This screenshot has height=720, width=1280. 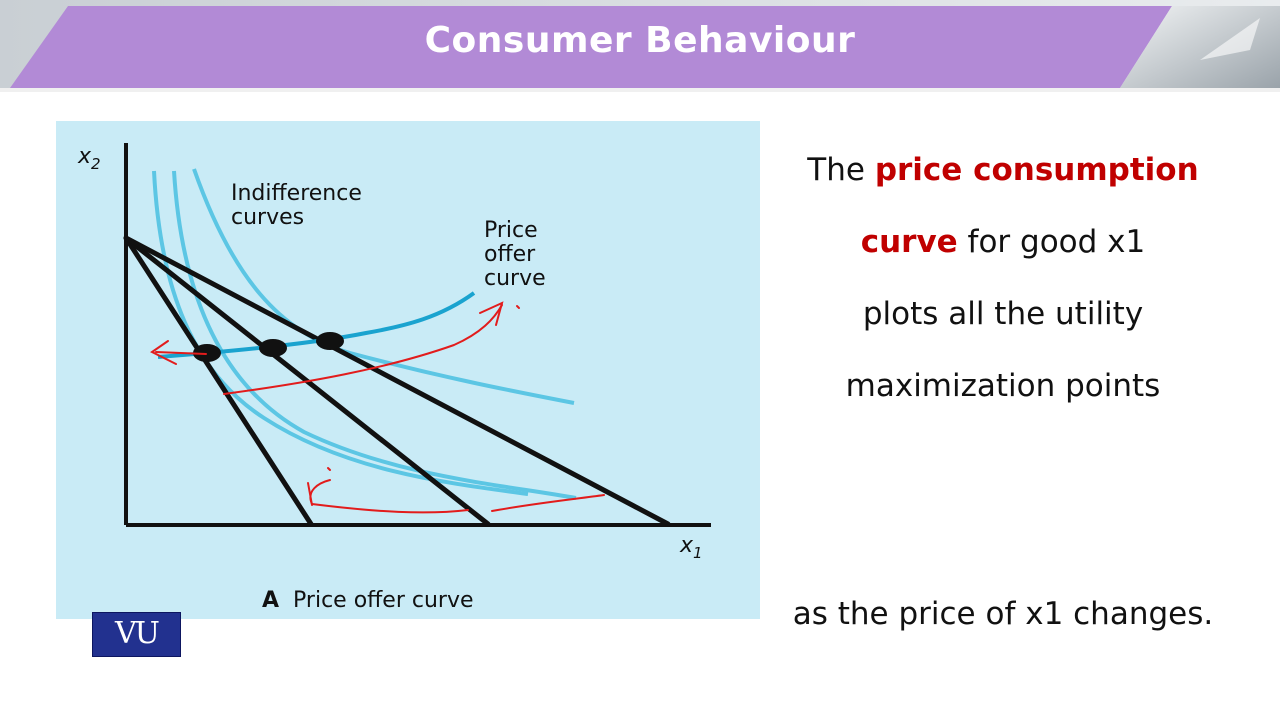 What do you see at coordinates (300, 205) in the screenshot?
I see `indifference-curves-label: Indifference curves` at bounding box center [300, 205].